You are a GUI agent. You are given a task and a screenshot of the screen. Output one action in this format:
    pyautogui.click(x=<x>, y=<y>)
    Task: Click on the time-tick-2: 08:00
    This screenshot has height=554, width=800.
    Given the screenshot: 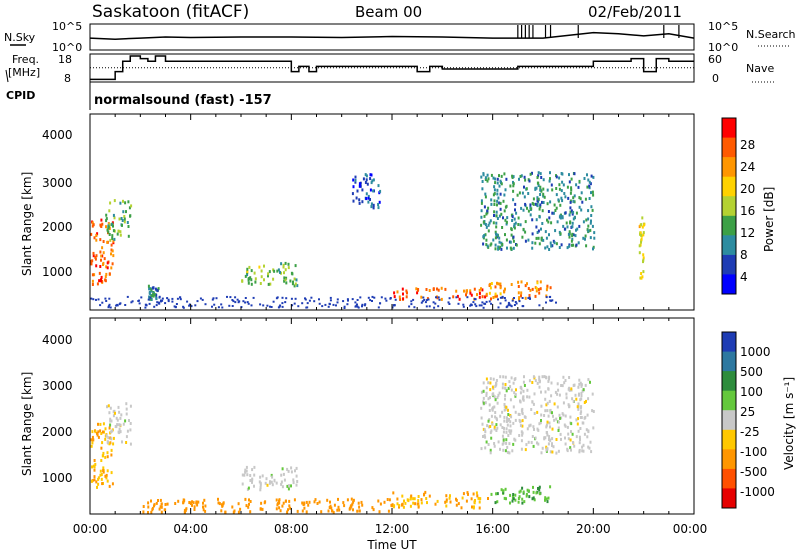 What is the action you would take?
    pyautogui.click(x=291, y=529)
    